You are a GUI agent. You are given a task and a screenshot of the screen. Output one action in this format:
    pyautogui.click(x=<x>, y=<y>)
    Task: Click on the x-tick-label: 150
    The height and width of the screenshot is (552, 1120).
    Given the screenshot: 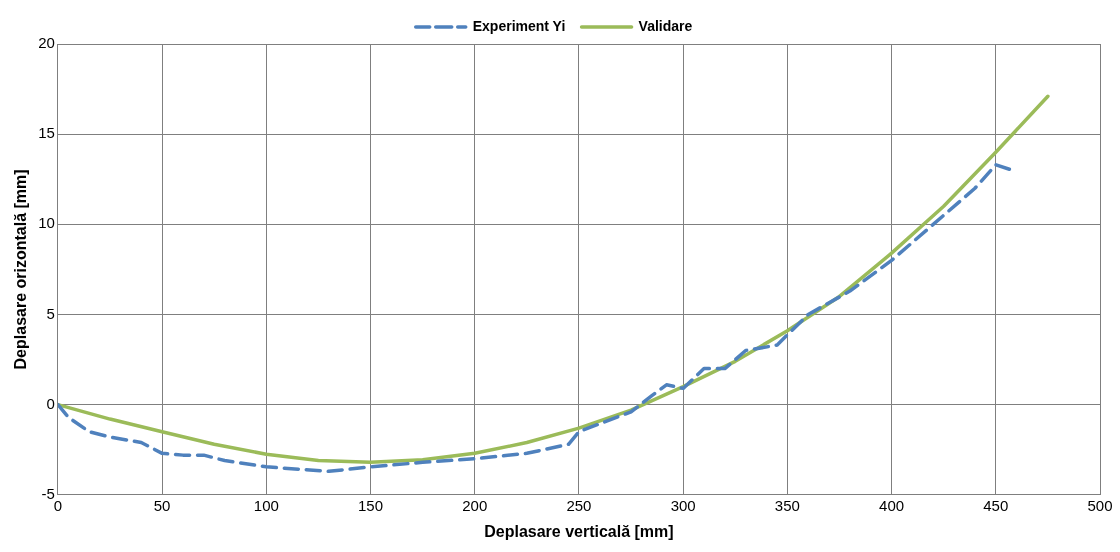 What is the action you would take?
    pyautogui.click(x=371, y=505)
    